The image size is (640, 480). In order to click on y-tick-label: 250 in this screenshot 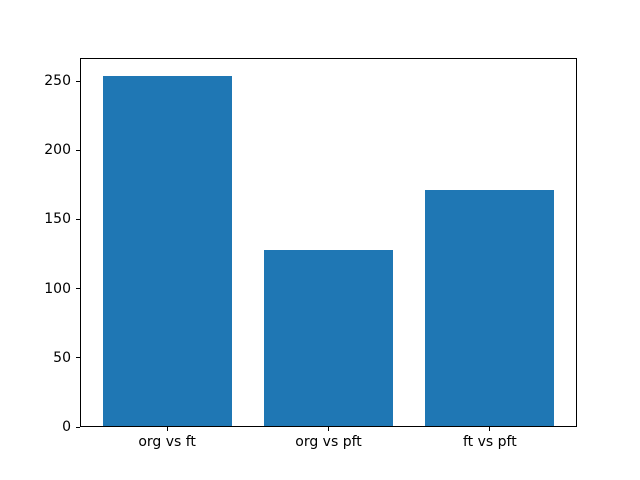, I will do `click(57, 81)`.